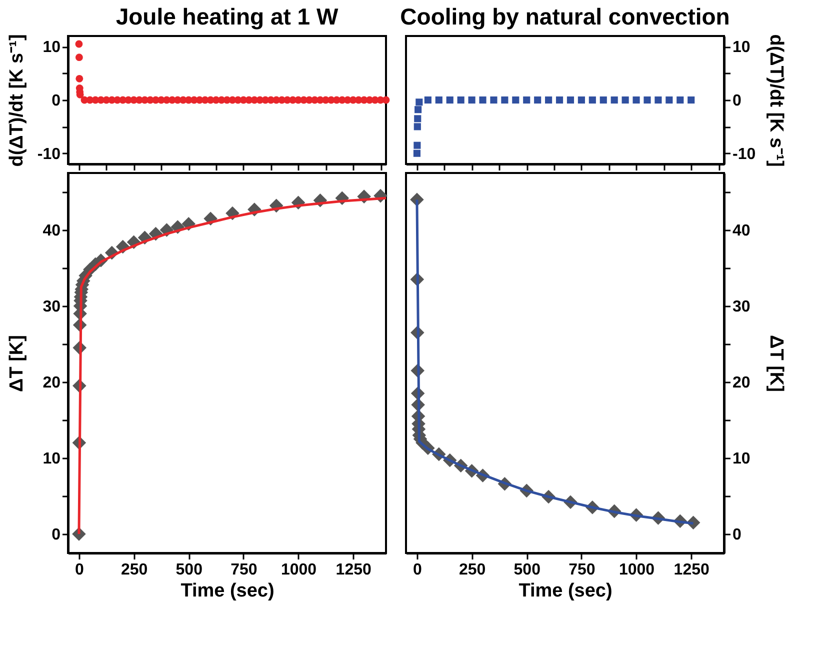 This screenshot has height=647, width=833. Describe the element at coordinates (741, 307) in the screenshot. I see `y2-tick-label: 30` at that location.